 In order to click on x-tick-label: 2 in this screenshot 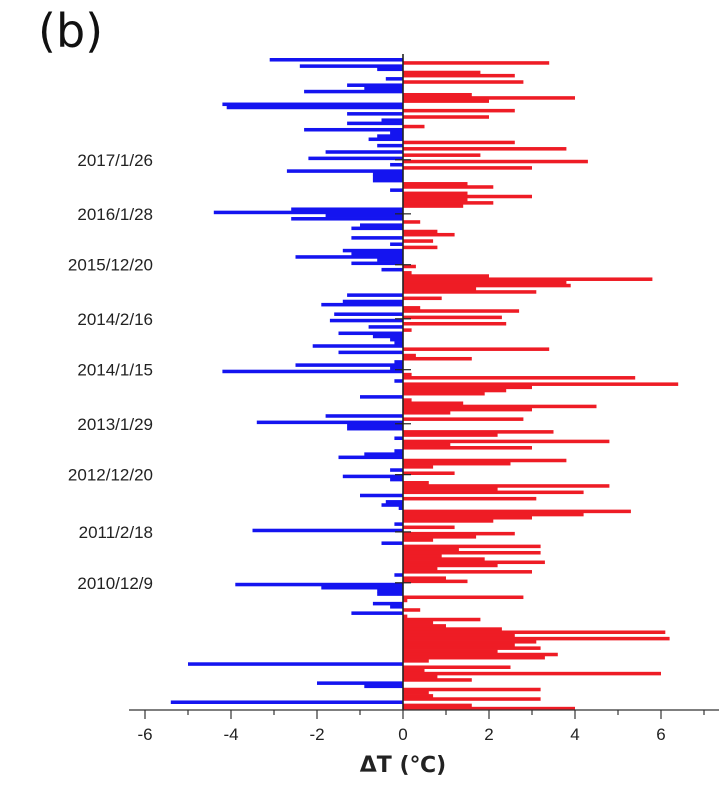, I will do `click(488, 734)`.